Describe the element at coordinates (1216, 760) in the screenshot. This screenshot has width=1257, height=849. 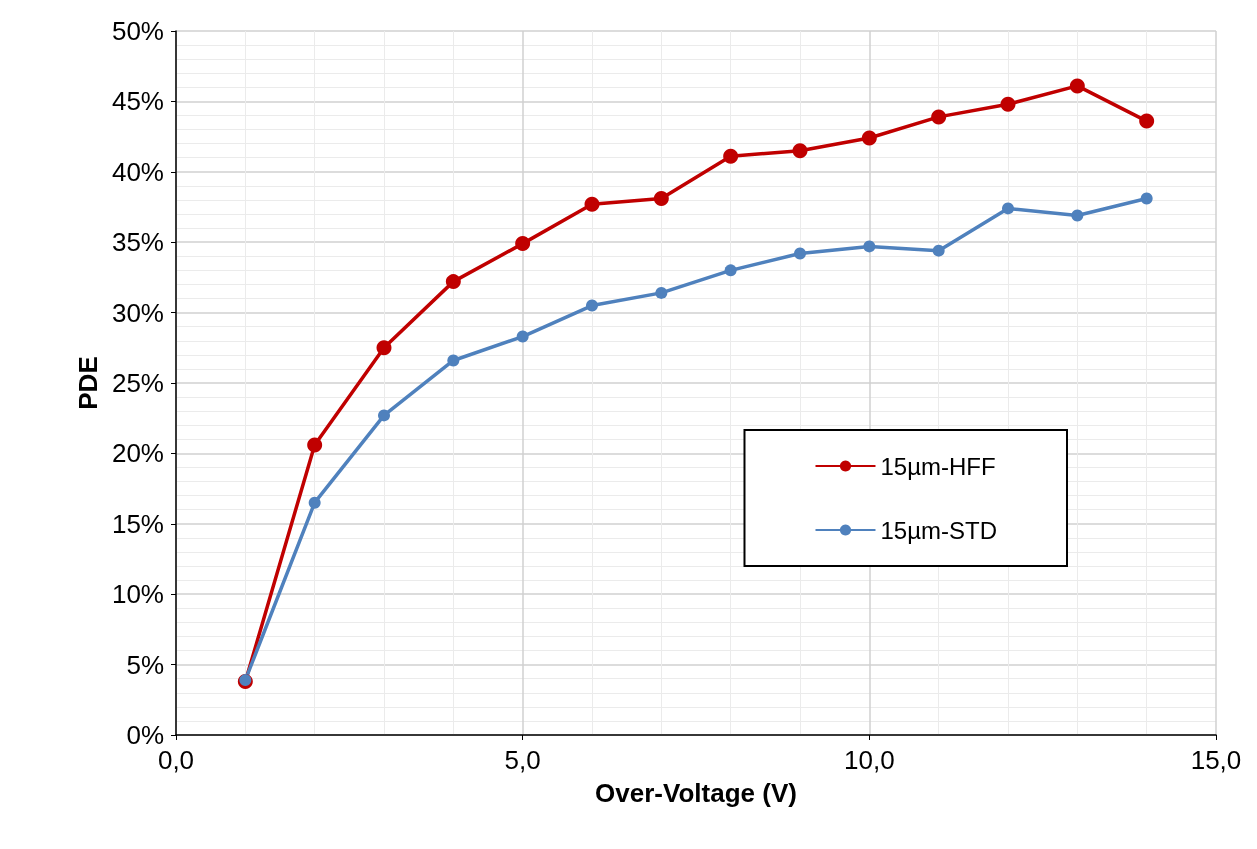
I see `x-tick-label: 15,0` at that location.